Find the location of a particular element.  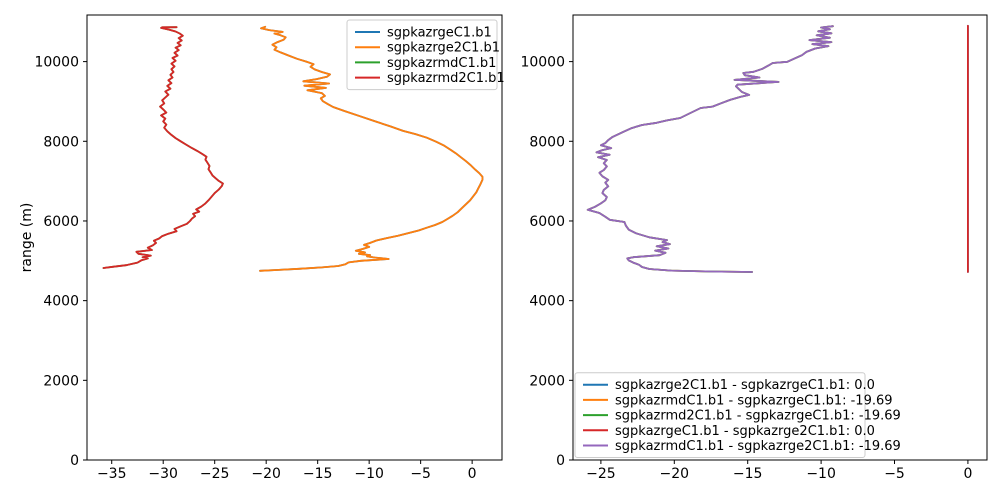

legend-label: sgpkazrge2C1.b1 is located at coordinates (443, 48).